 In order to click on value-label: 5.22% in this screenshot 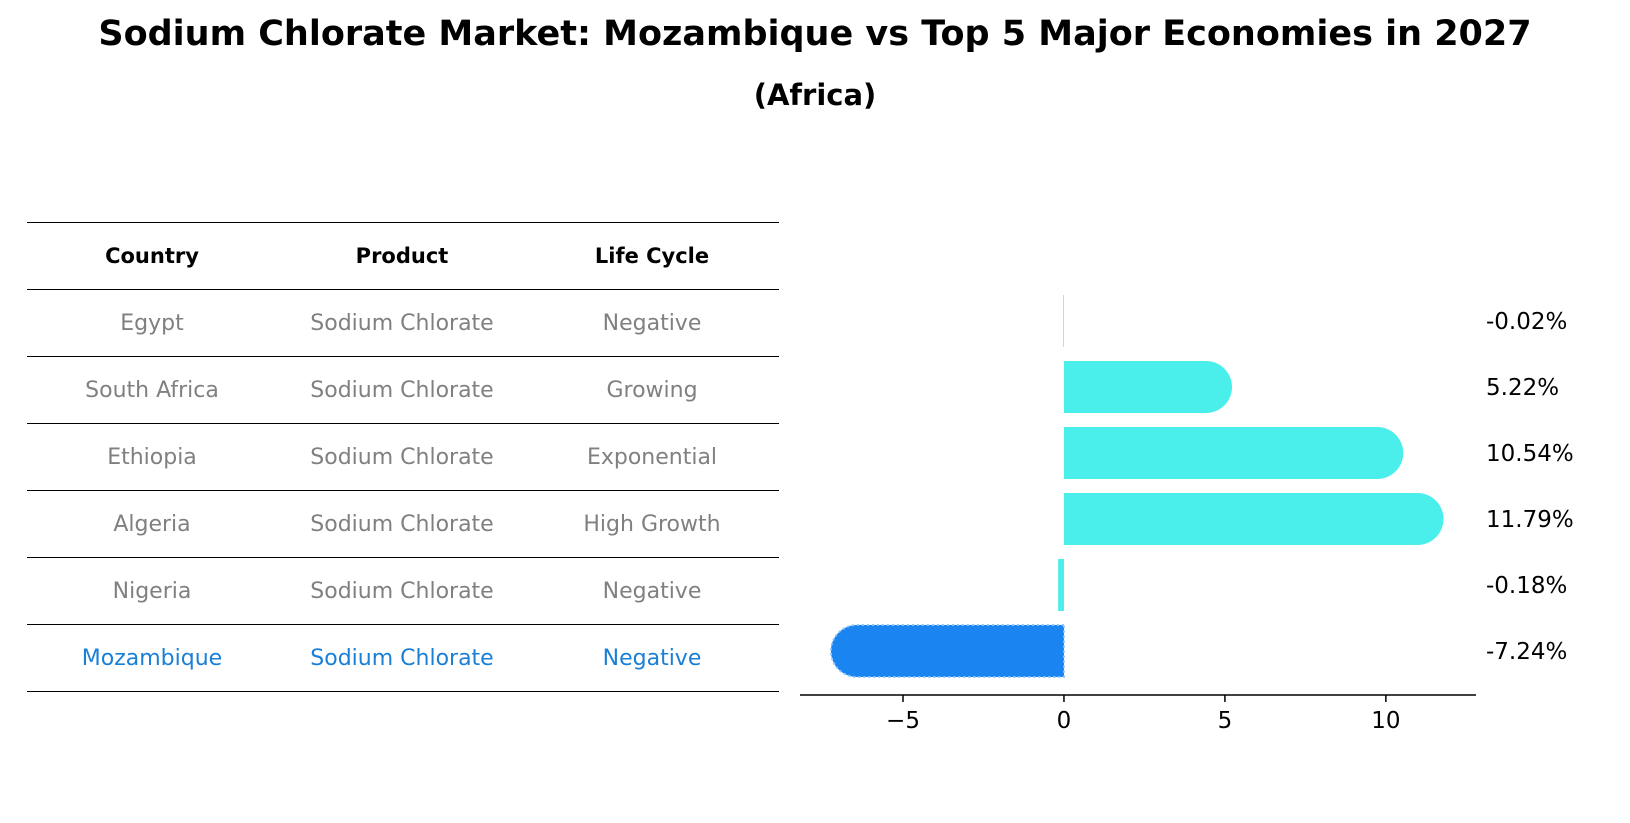, I will do `click(1522, 388)`.